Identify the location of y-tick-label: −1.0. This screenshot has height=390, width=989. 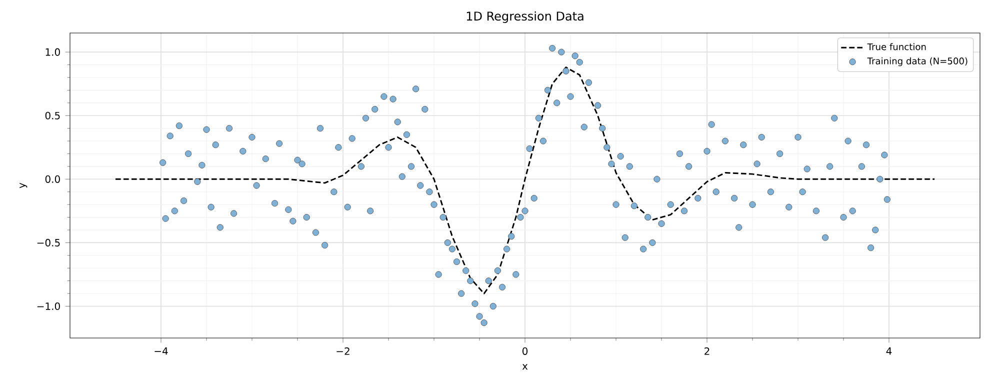
(48, 306).